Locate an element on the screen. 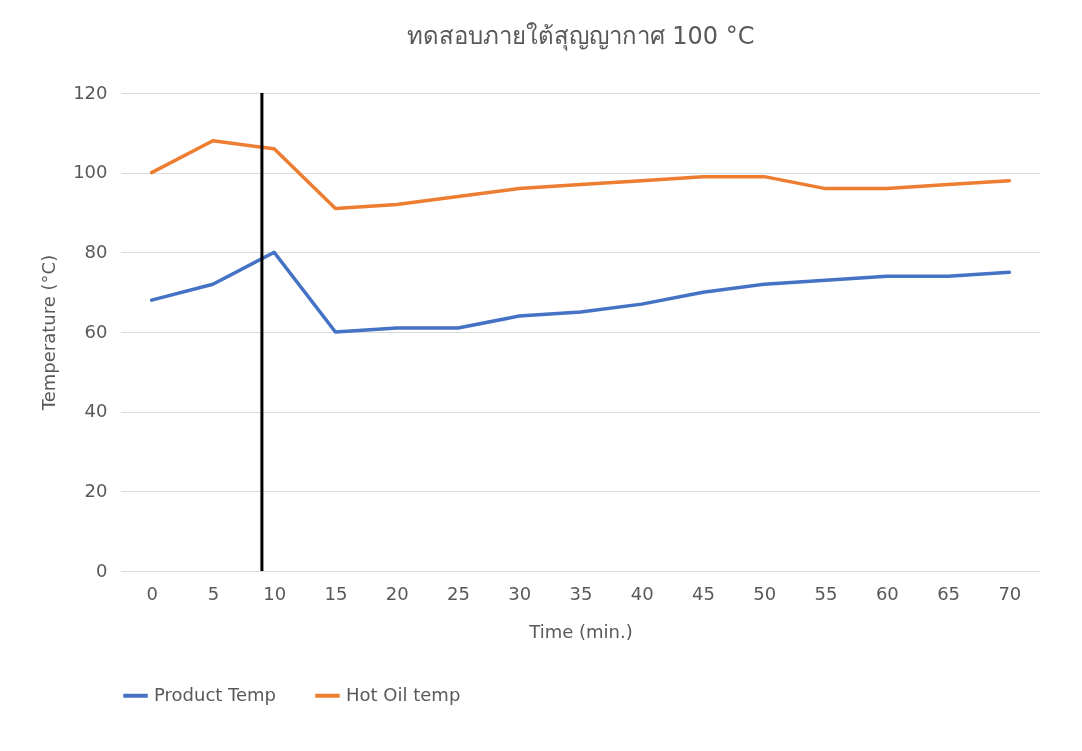 This screenshot has height=751, width=1082. x-tick-label: 25 is located at coordinates (458, 593).